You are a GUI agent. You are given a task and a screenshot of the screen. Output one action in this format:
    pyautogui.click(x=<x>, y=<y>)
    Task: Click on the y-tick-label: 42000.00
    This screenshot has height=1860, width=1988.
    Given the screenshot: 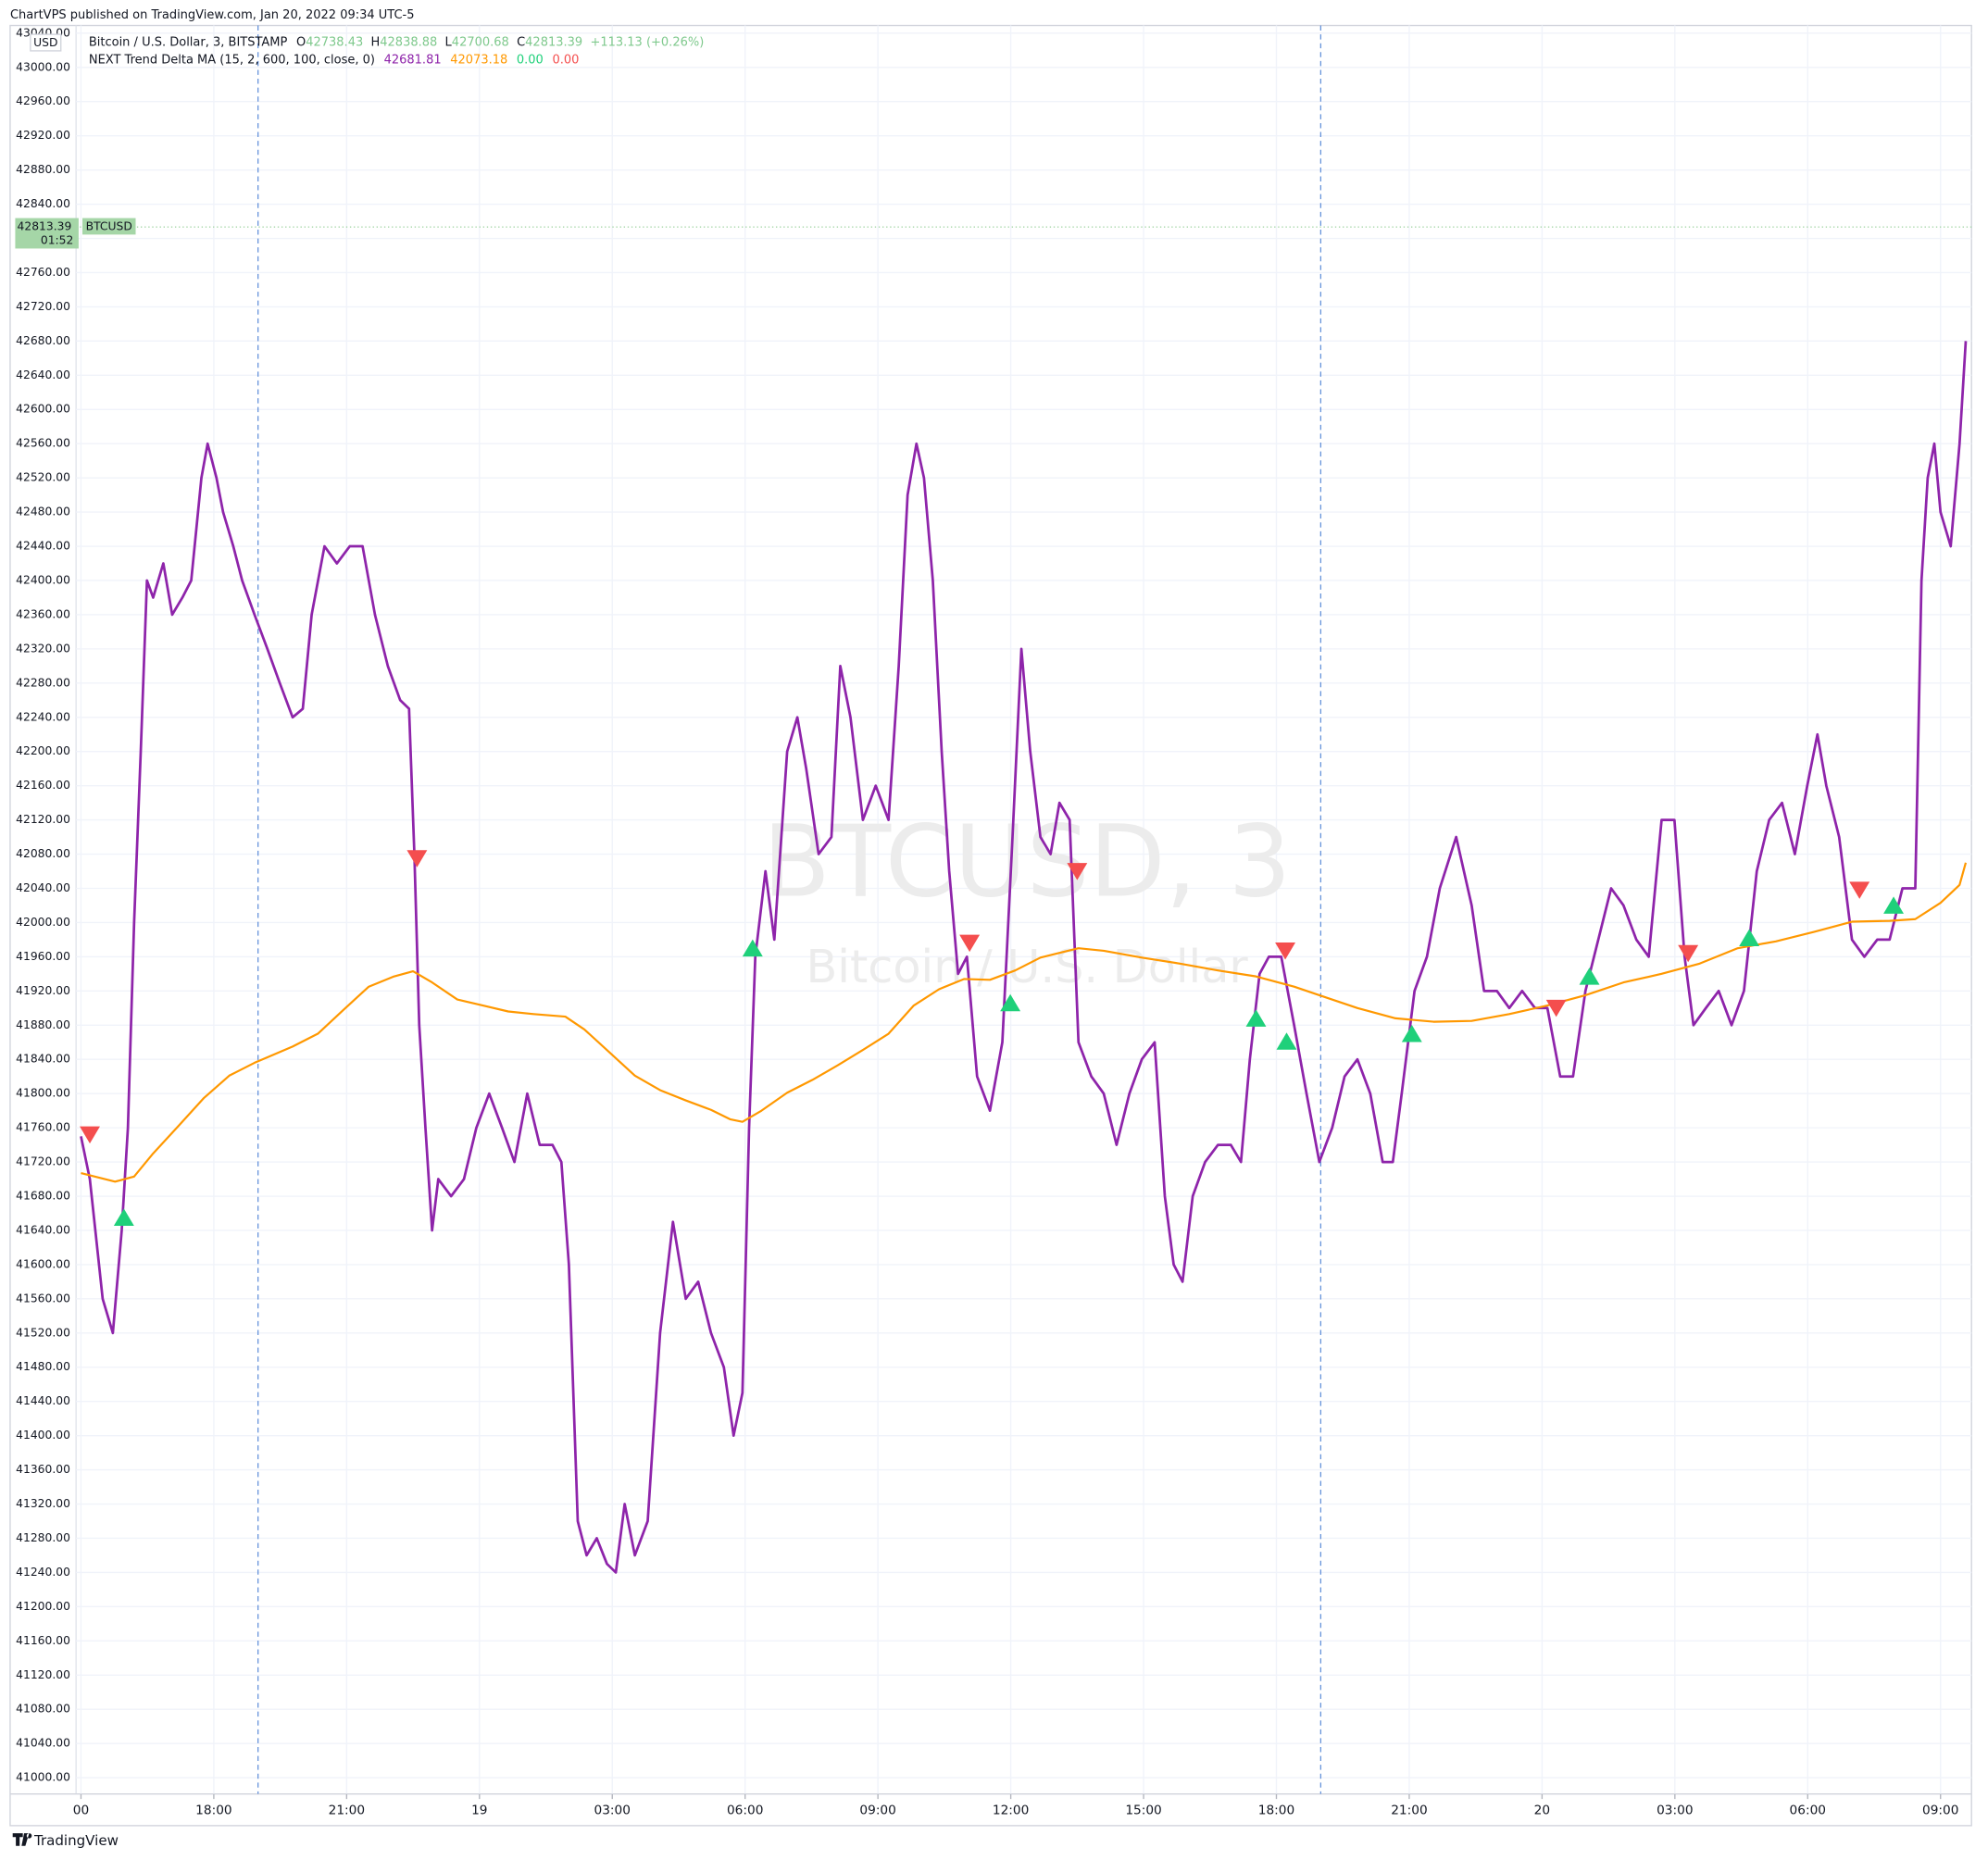 What is the action you would take?
    pyautogui.click(x=43, y=922)
    